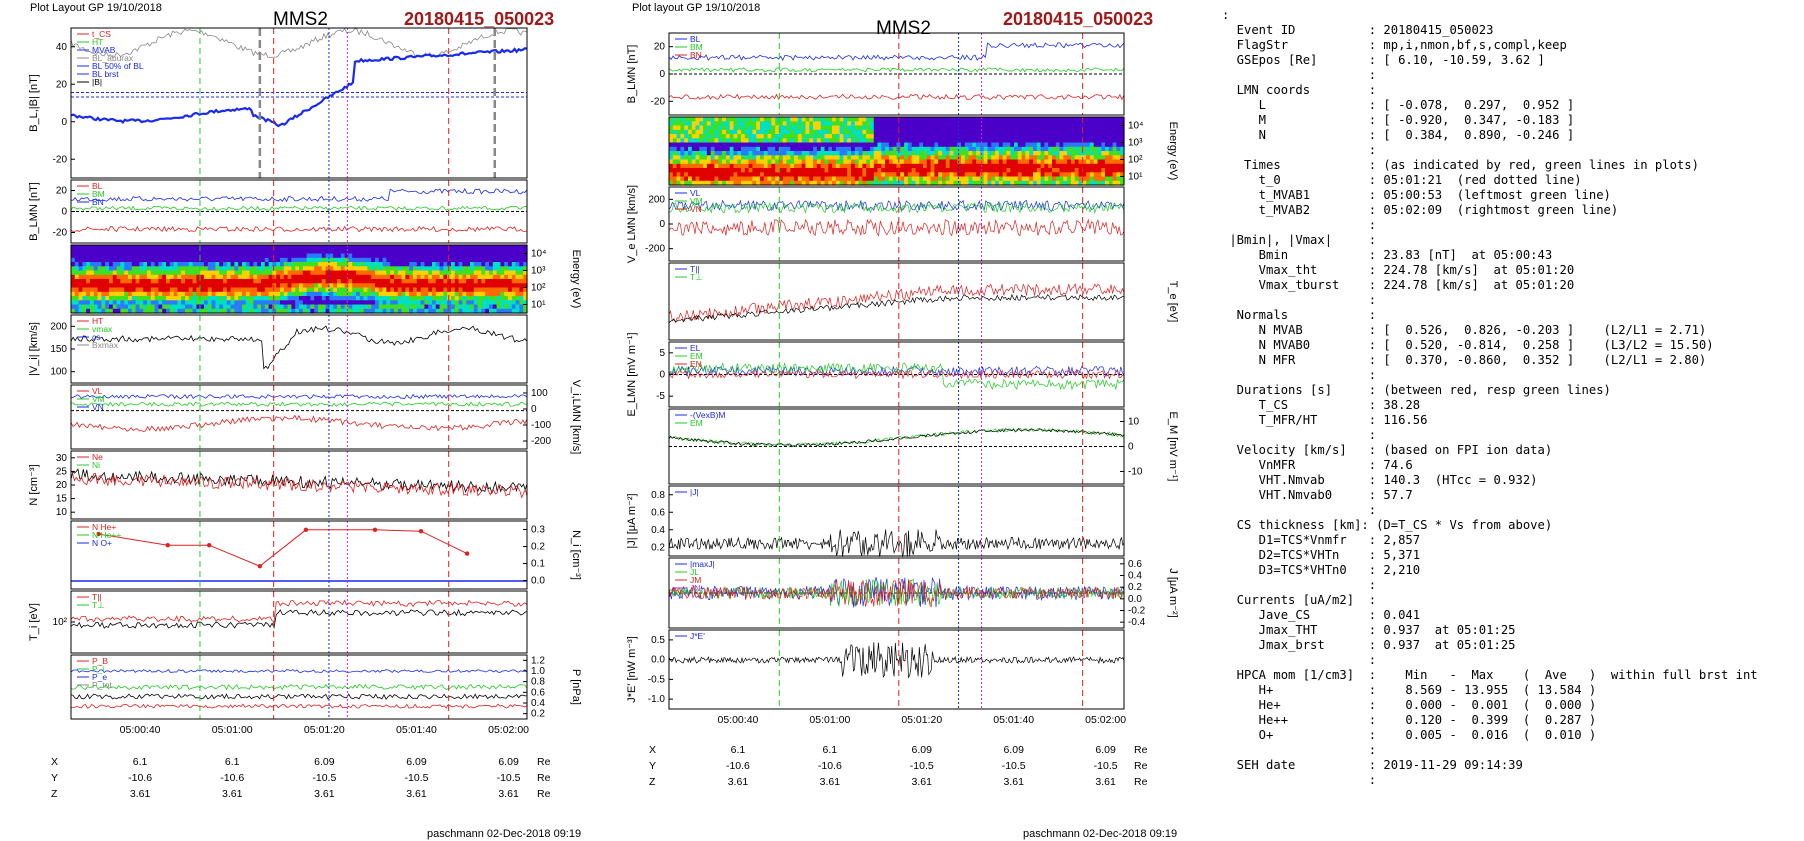 This screenshot has width=1804, height=841. Describe the element at coordinates (299, 622) in the screenshot. I see `left-panel-frame` at that location.